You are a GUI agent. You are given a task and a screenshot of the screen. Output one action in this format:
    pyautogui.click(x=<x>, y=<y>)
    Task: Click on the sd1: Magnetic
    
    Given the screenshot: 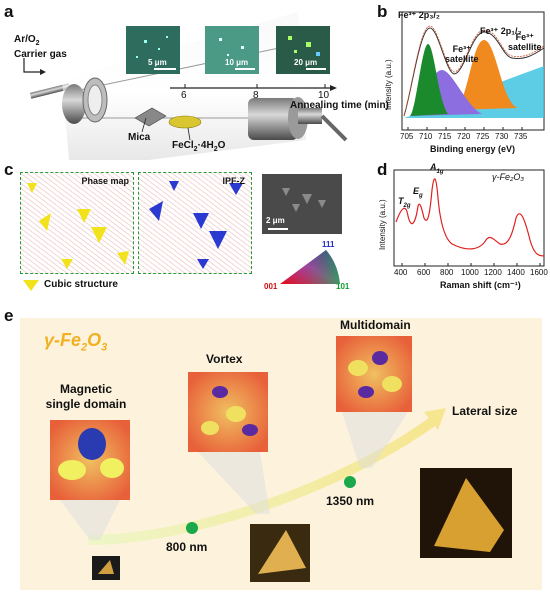 What is the action you would take?
    pyautogui.click(x=85, y=389)
    